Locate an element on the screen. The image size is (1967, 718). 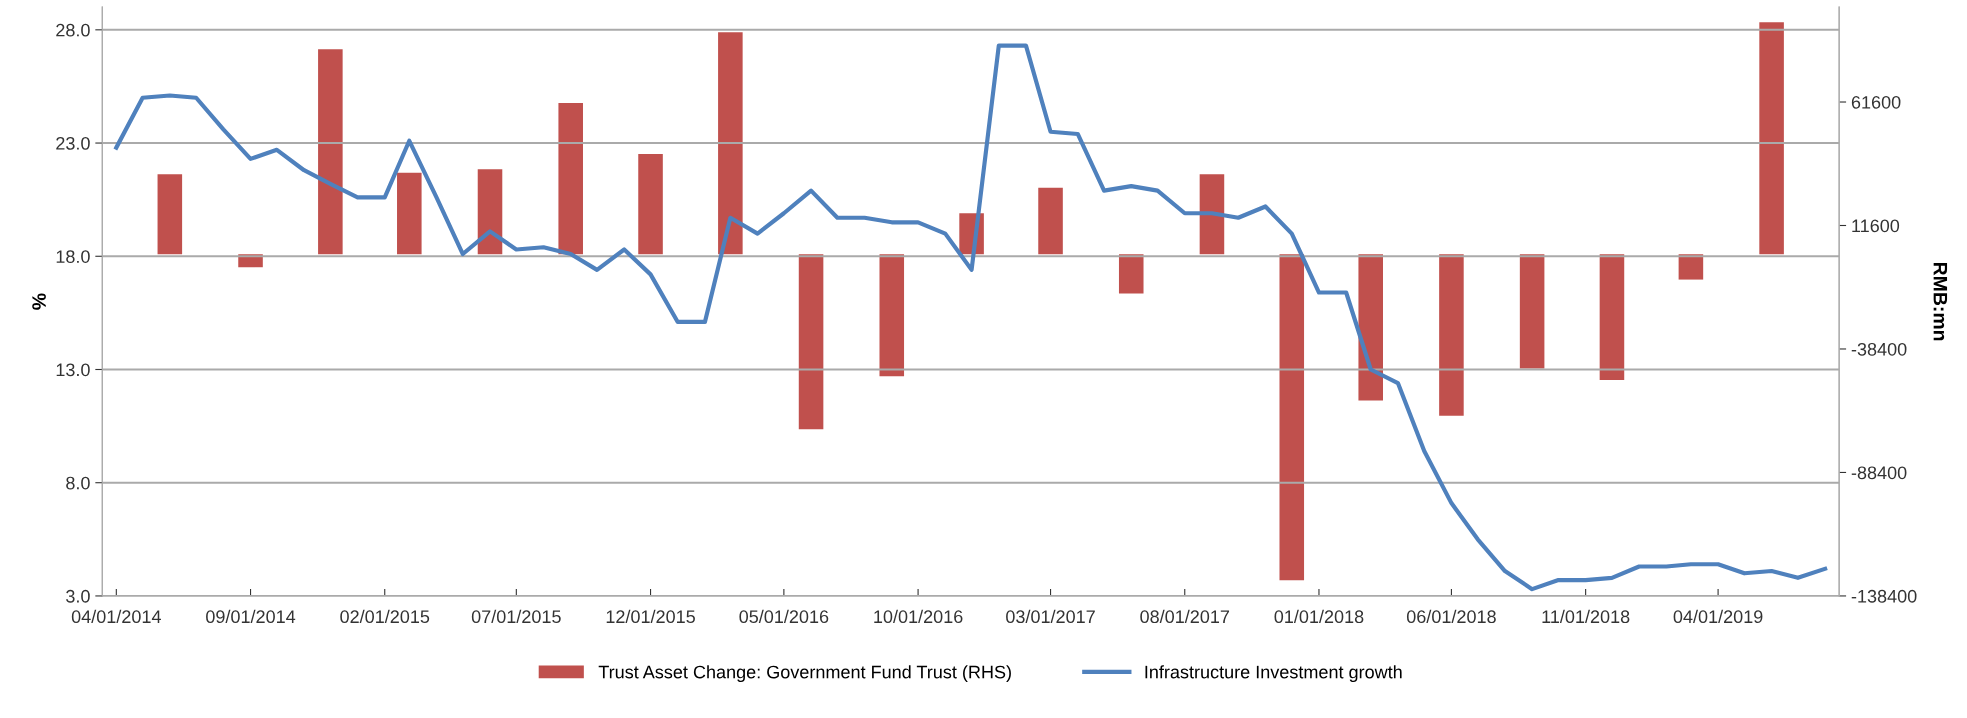
y2-tick-label: 11600 is located at coordinates (1876, 226).